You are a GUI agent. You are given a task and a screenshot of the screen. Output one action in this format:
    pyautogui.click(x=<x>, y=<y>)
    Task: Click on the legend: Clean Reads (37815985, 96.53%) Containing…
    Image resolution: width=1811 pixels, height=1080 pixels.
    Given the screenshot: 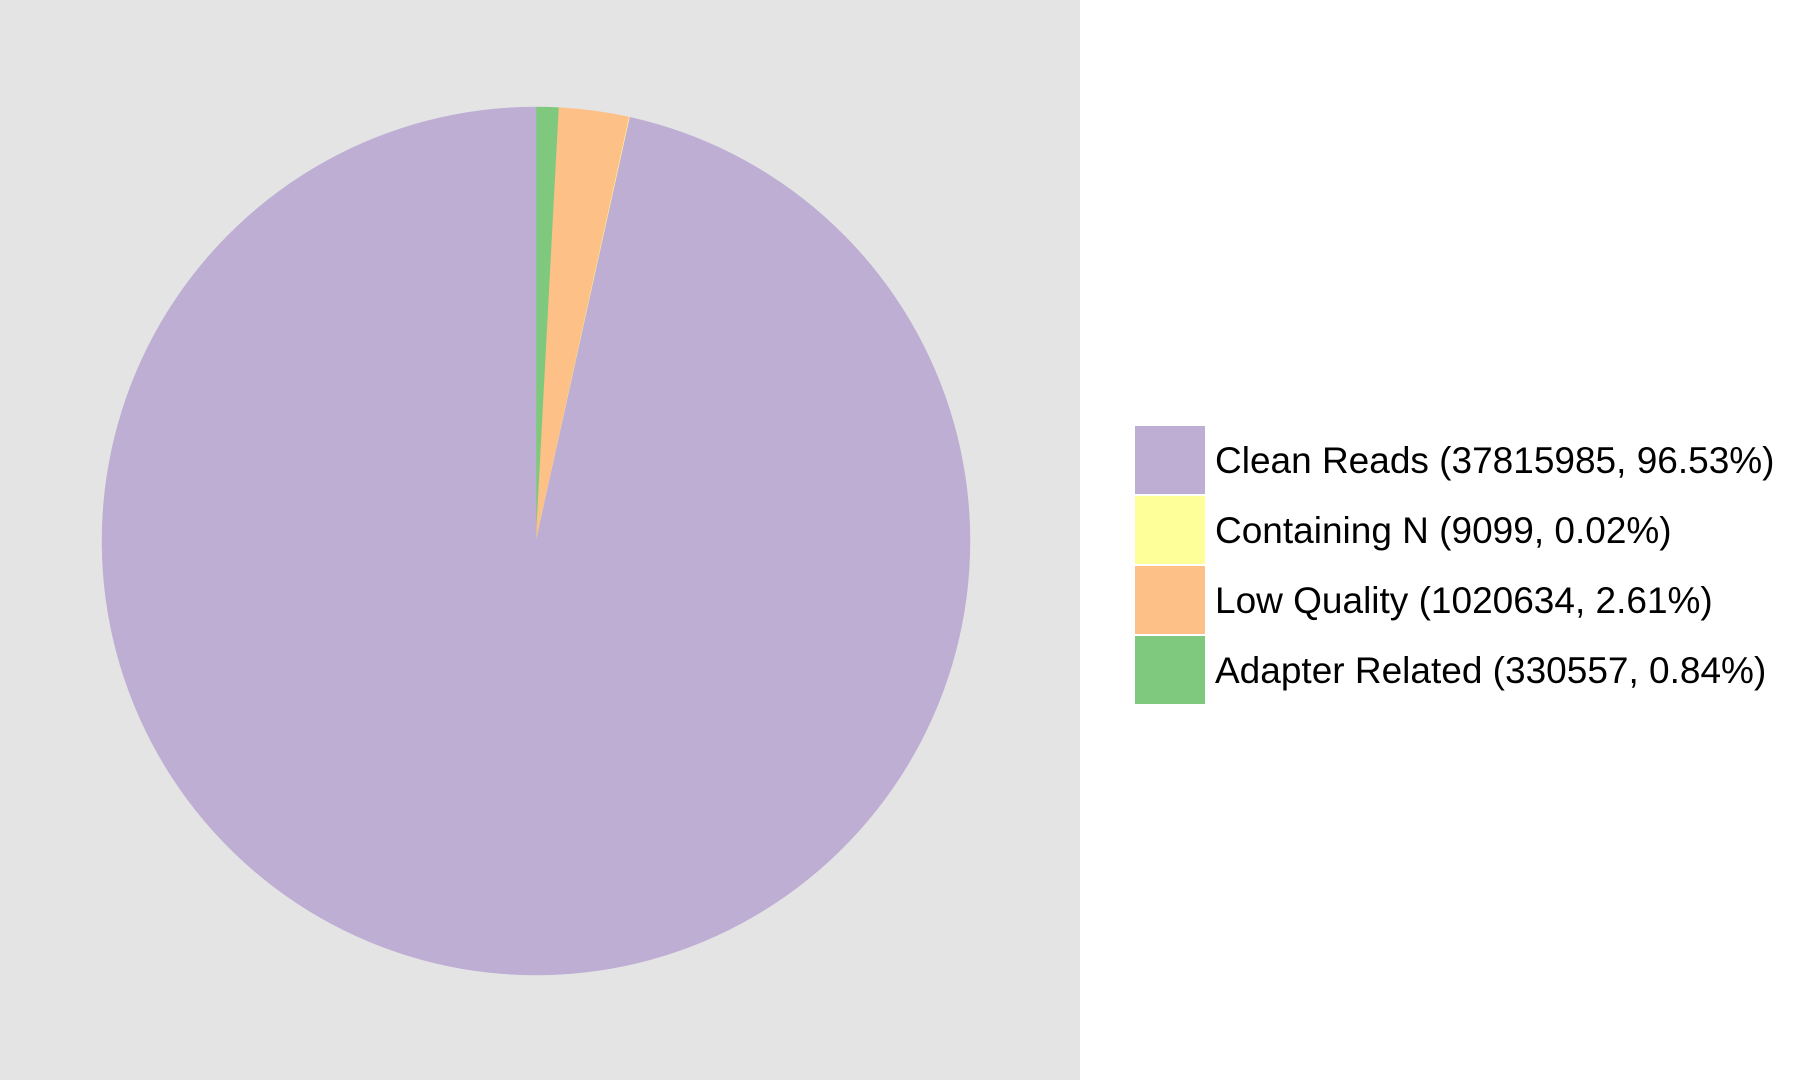 What is the action you would take?
    pyautogui.click(x=1455, y=566)
    